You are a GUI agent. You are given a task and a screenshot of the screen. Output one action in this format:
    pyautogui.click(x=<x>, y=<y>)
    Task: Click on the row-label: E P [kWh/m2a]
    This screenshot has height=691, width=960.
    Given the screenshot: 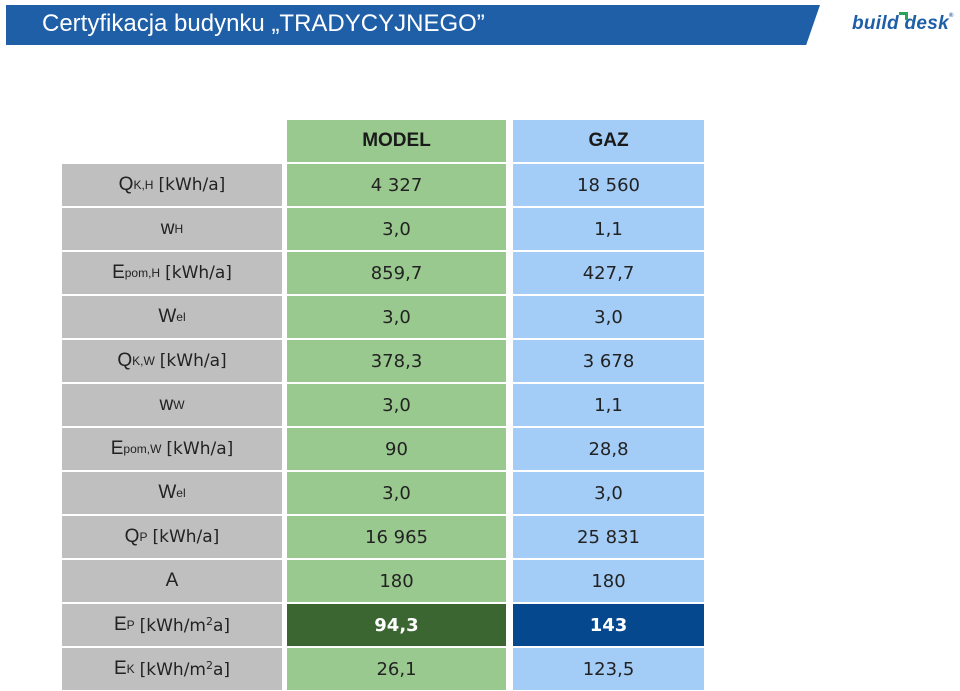 What is the action you would take?
    pyautogui.click(x=172, y=625)
    